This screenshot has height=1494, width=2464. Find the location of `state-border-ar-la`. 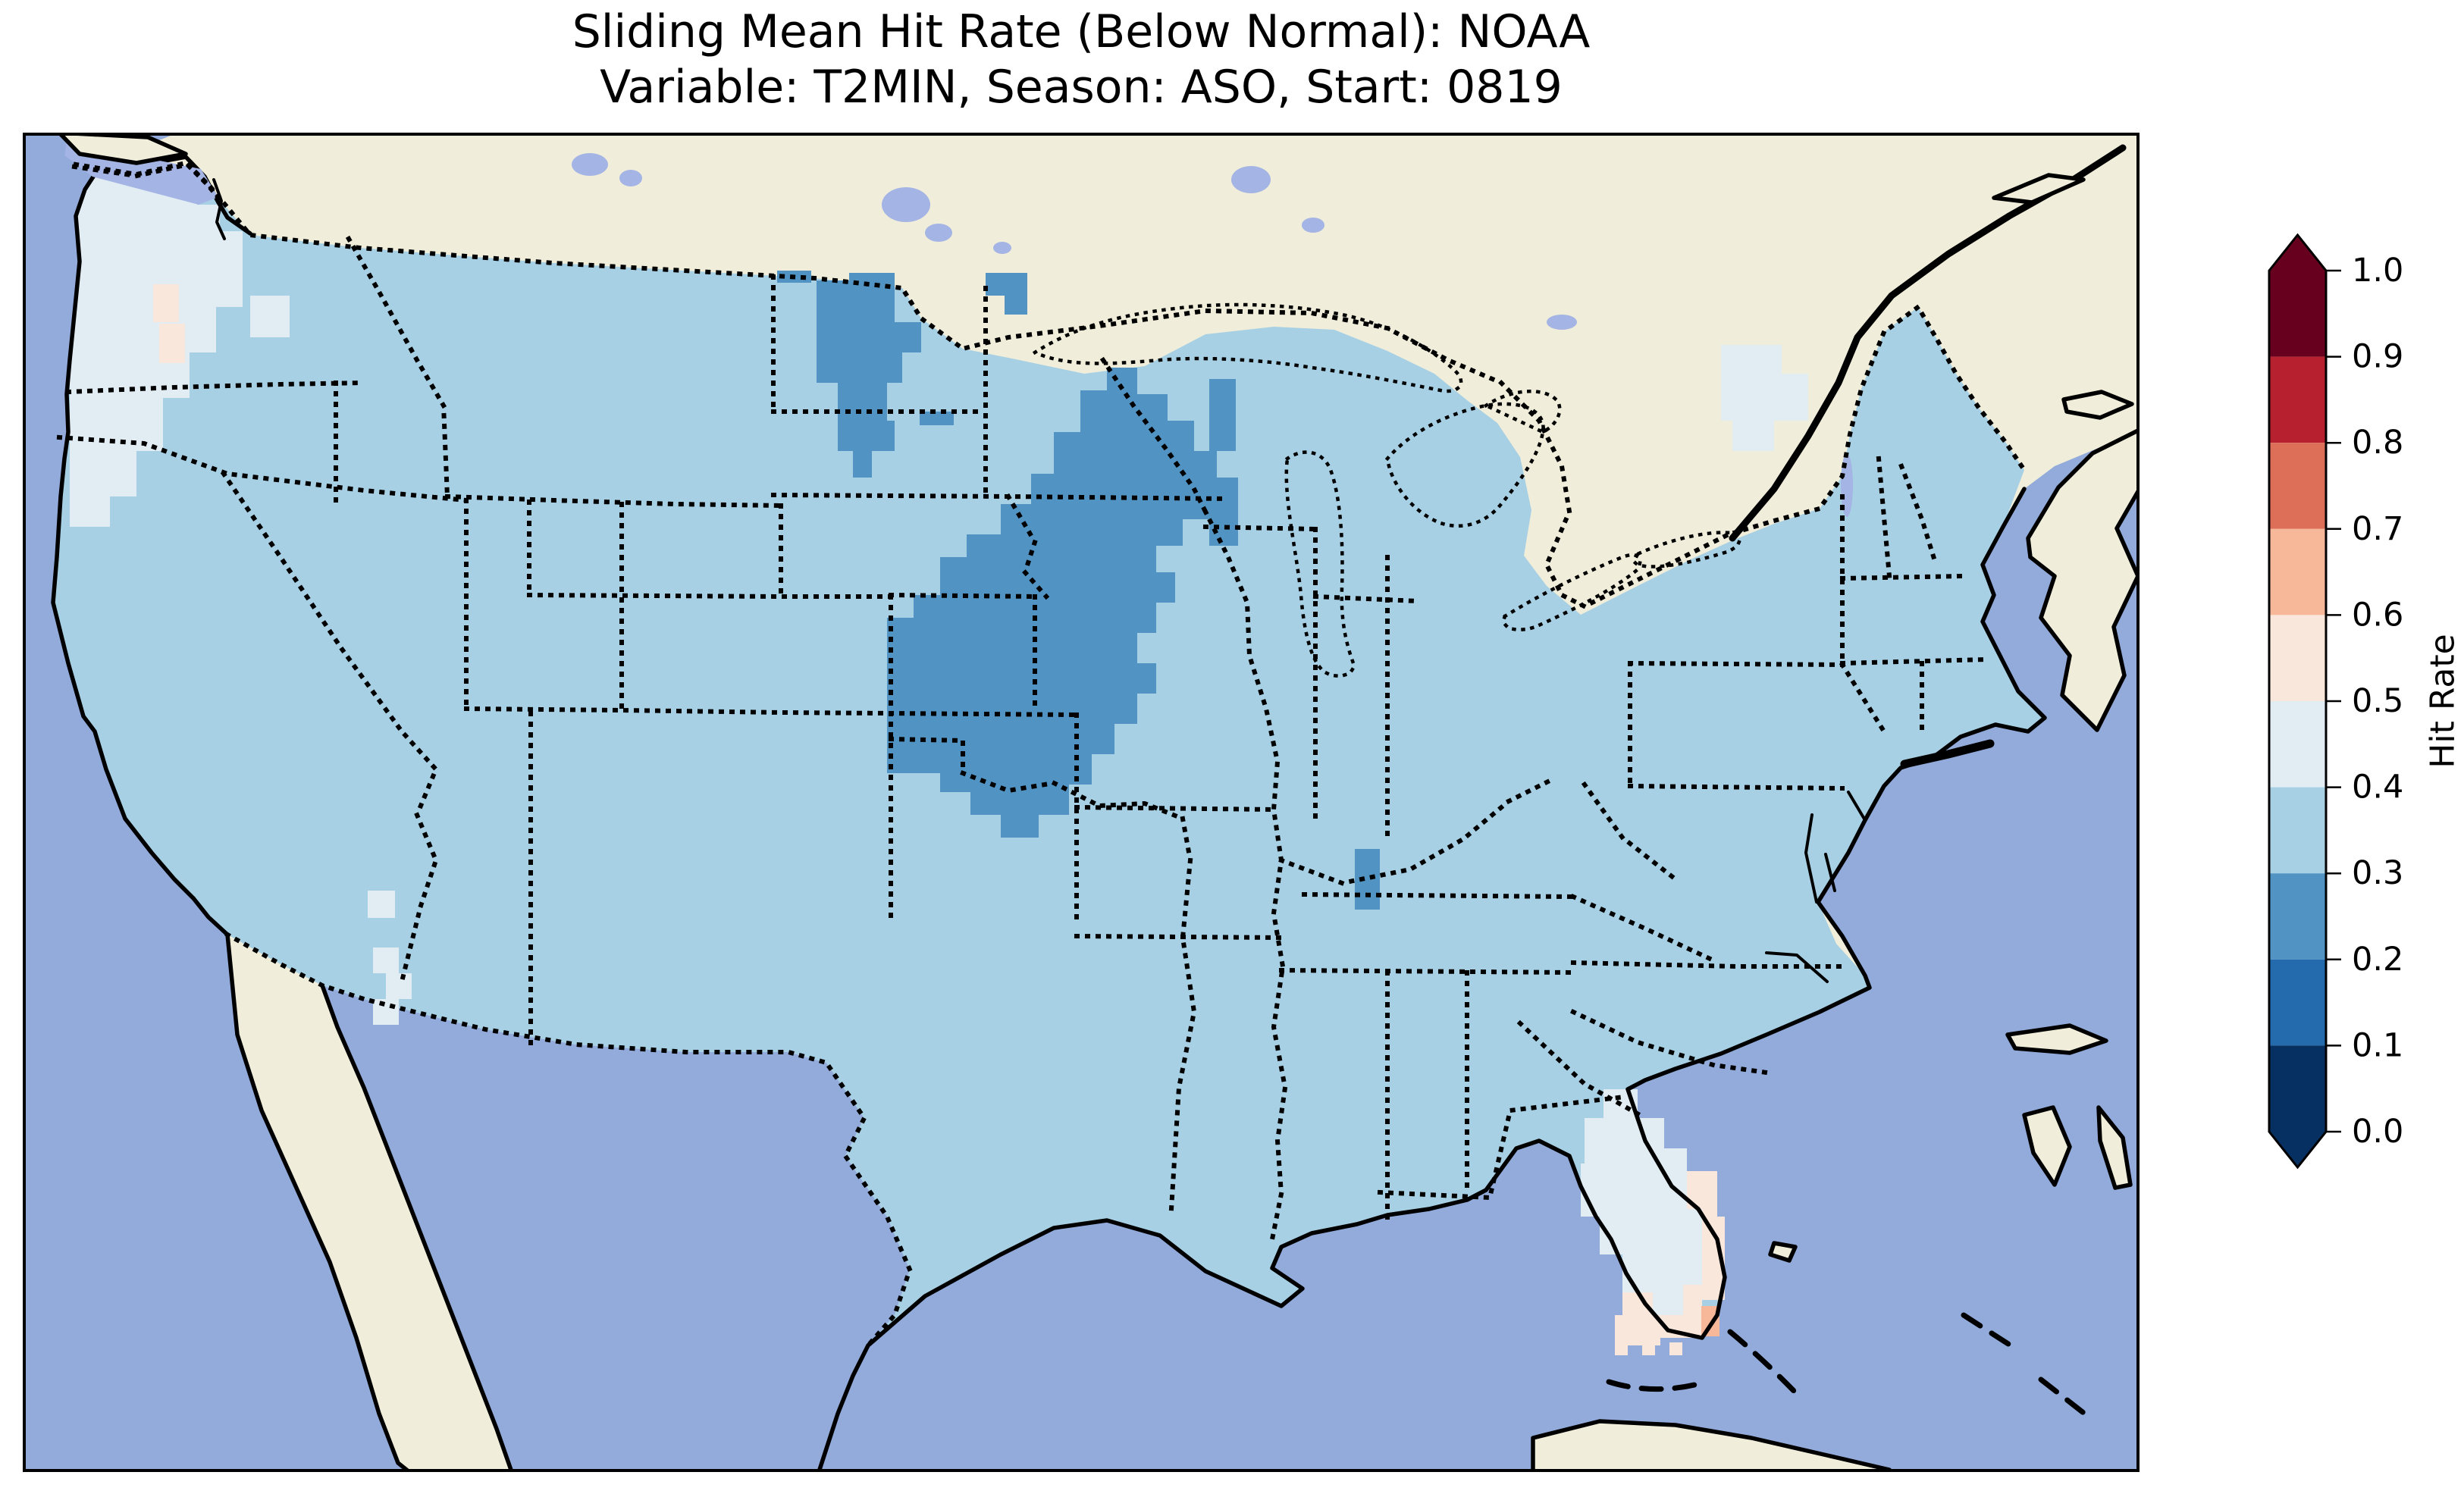

state-border-ar-la is located at coordinates (1179, 937).